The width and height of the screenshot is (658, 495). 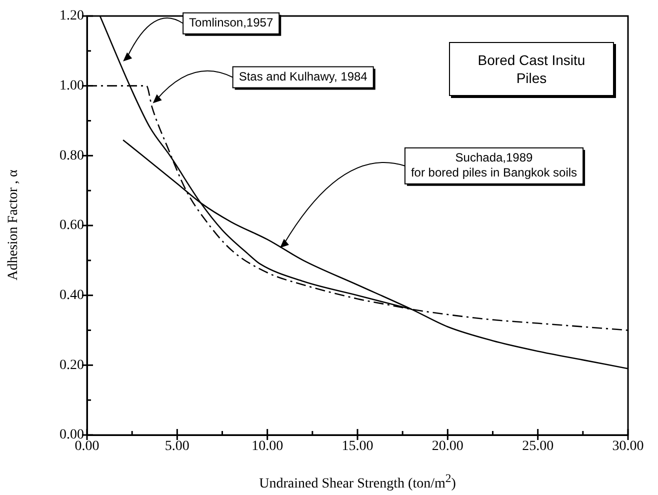 What do you see at coordinates (531, 69) in the screenshot?
I see `title-box: Bored Cast Insitu Piles` at bounding box center [531, 69].